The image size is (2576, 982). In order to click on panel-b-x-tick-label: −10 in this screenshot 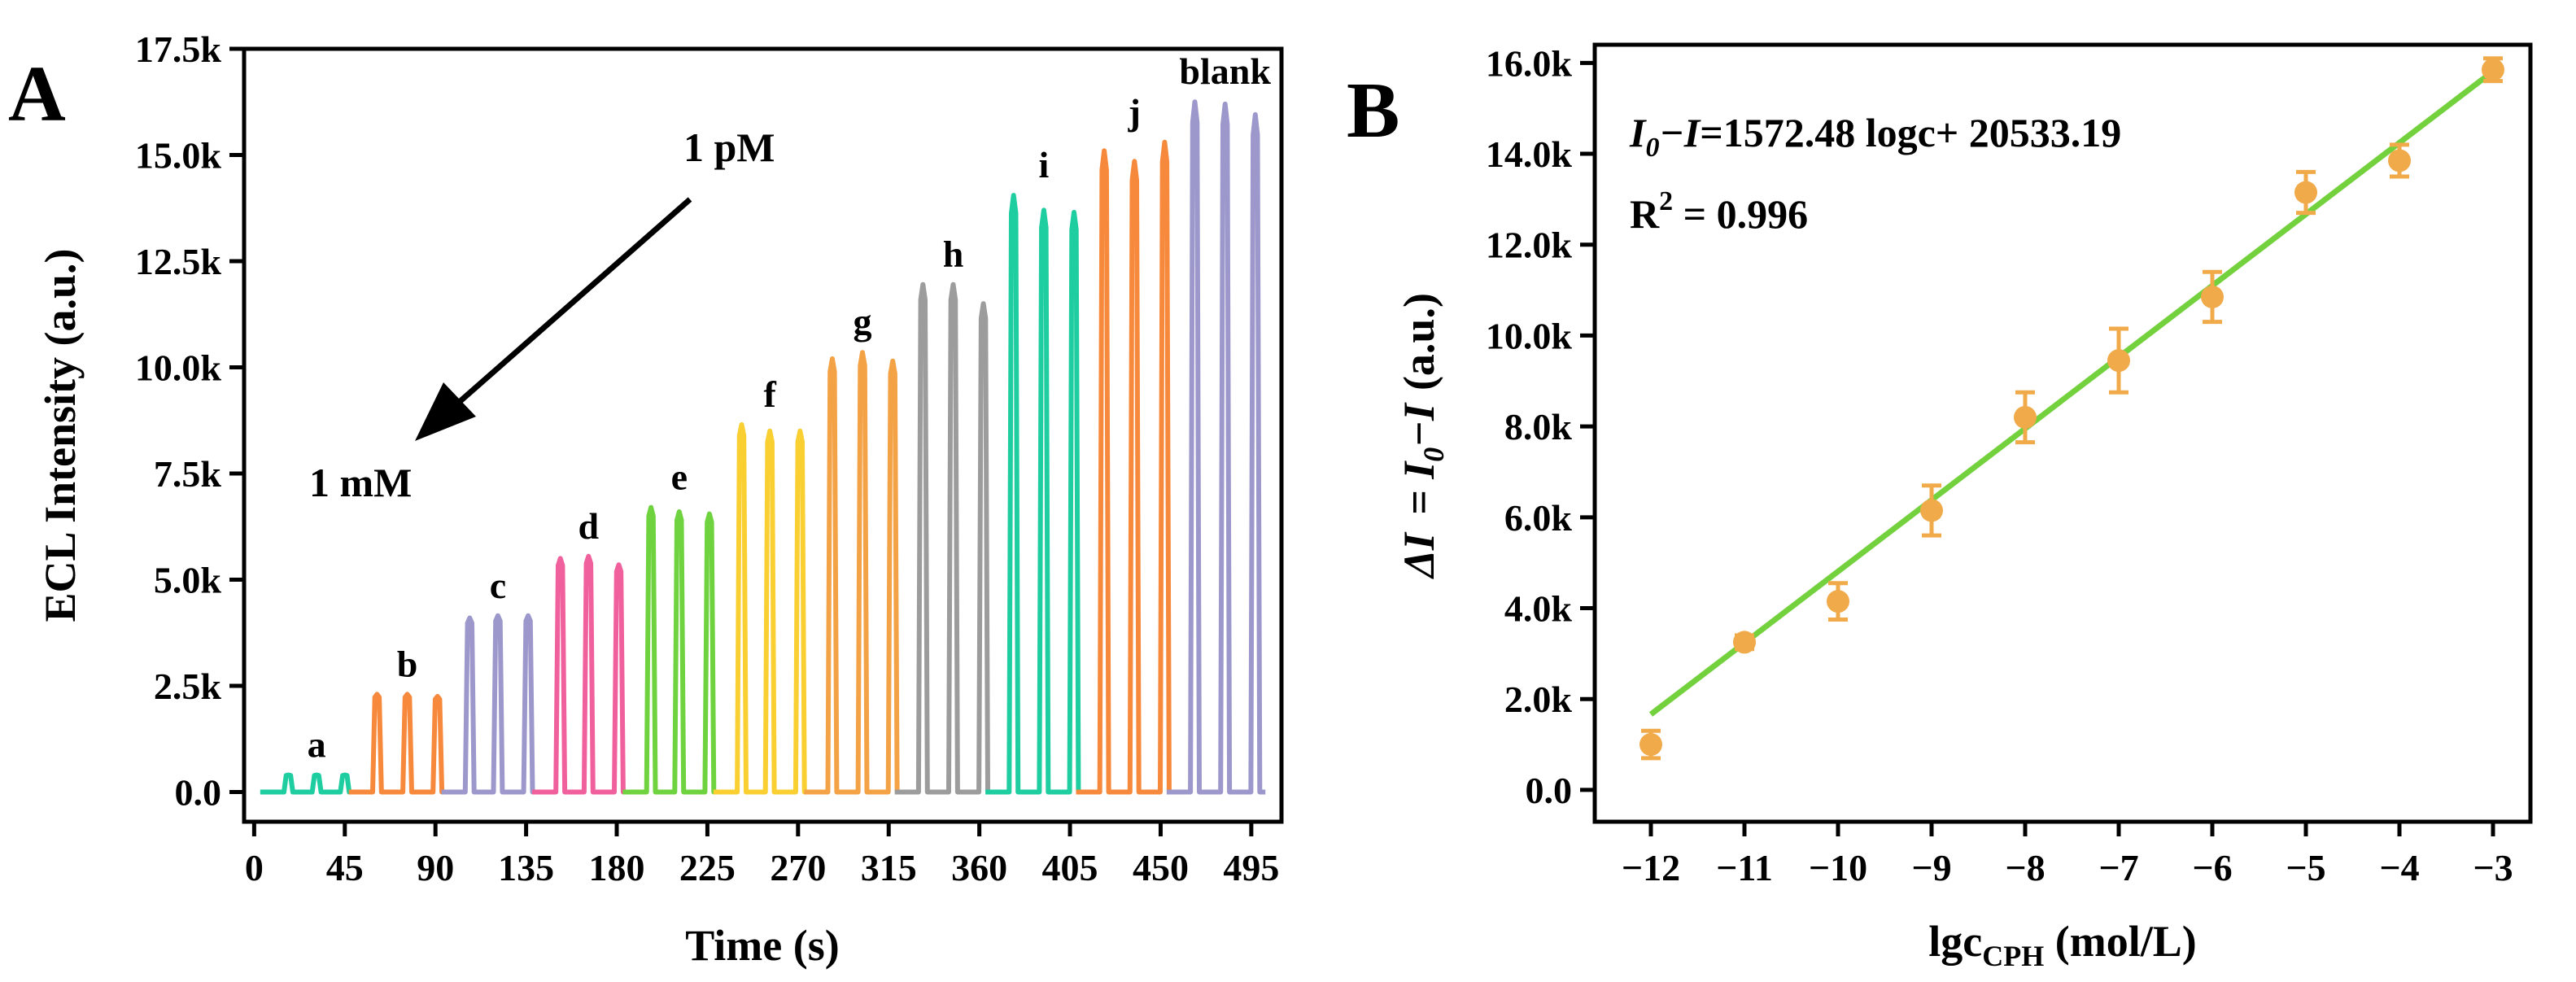, I will do `click(1838, 868)`.